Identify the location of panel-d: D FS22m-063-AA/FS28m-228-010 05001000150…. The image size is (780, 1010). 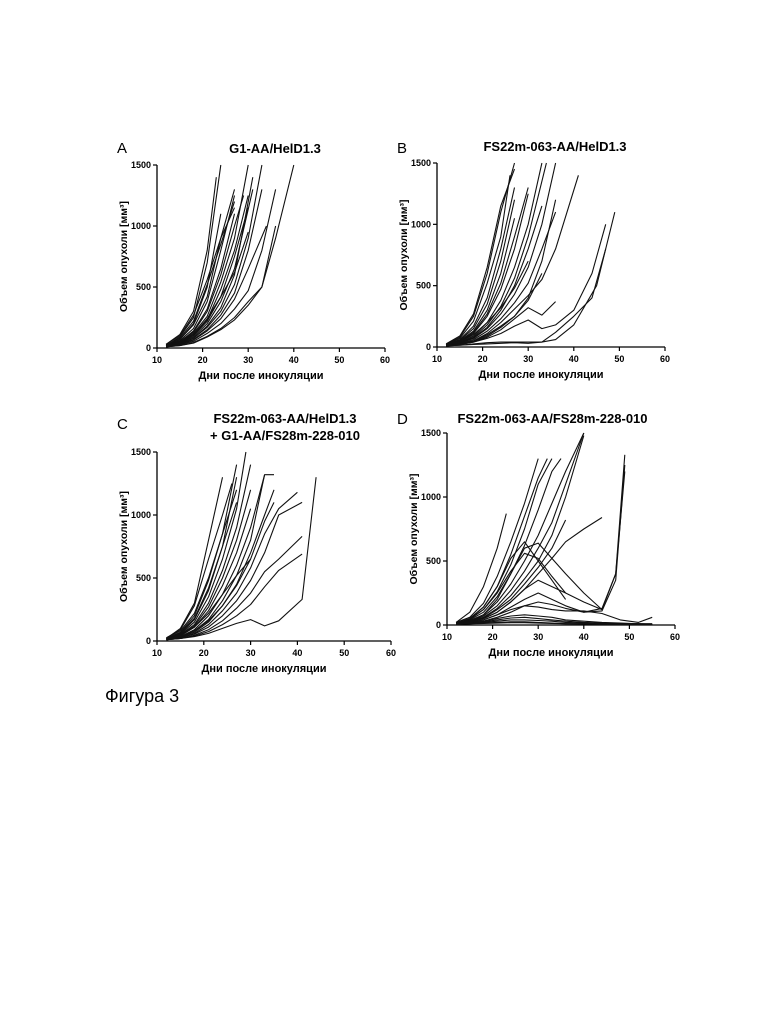
(535, 545).